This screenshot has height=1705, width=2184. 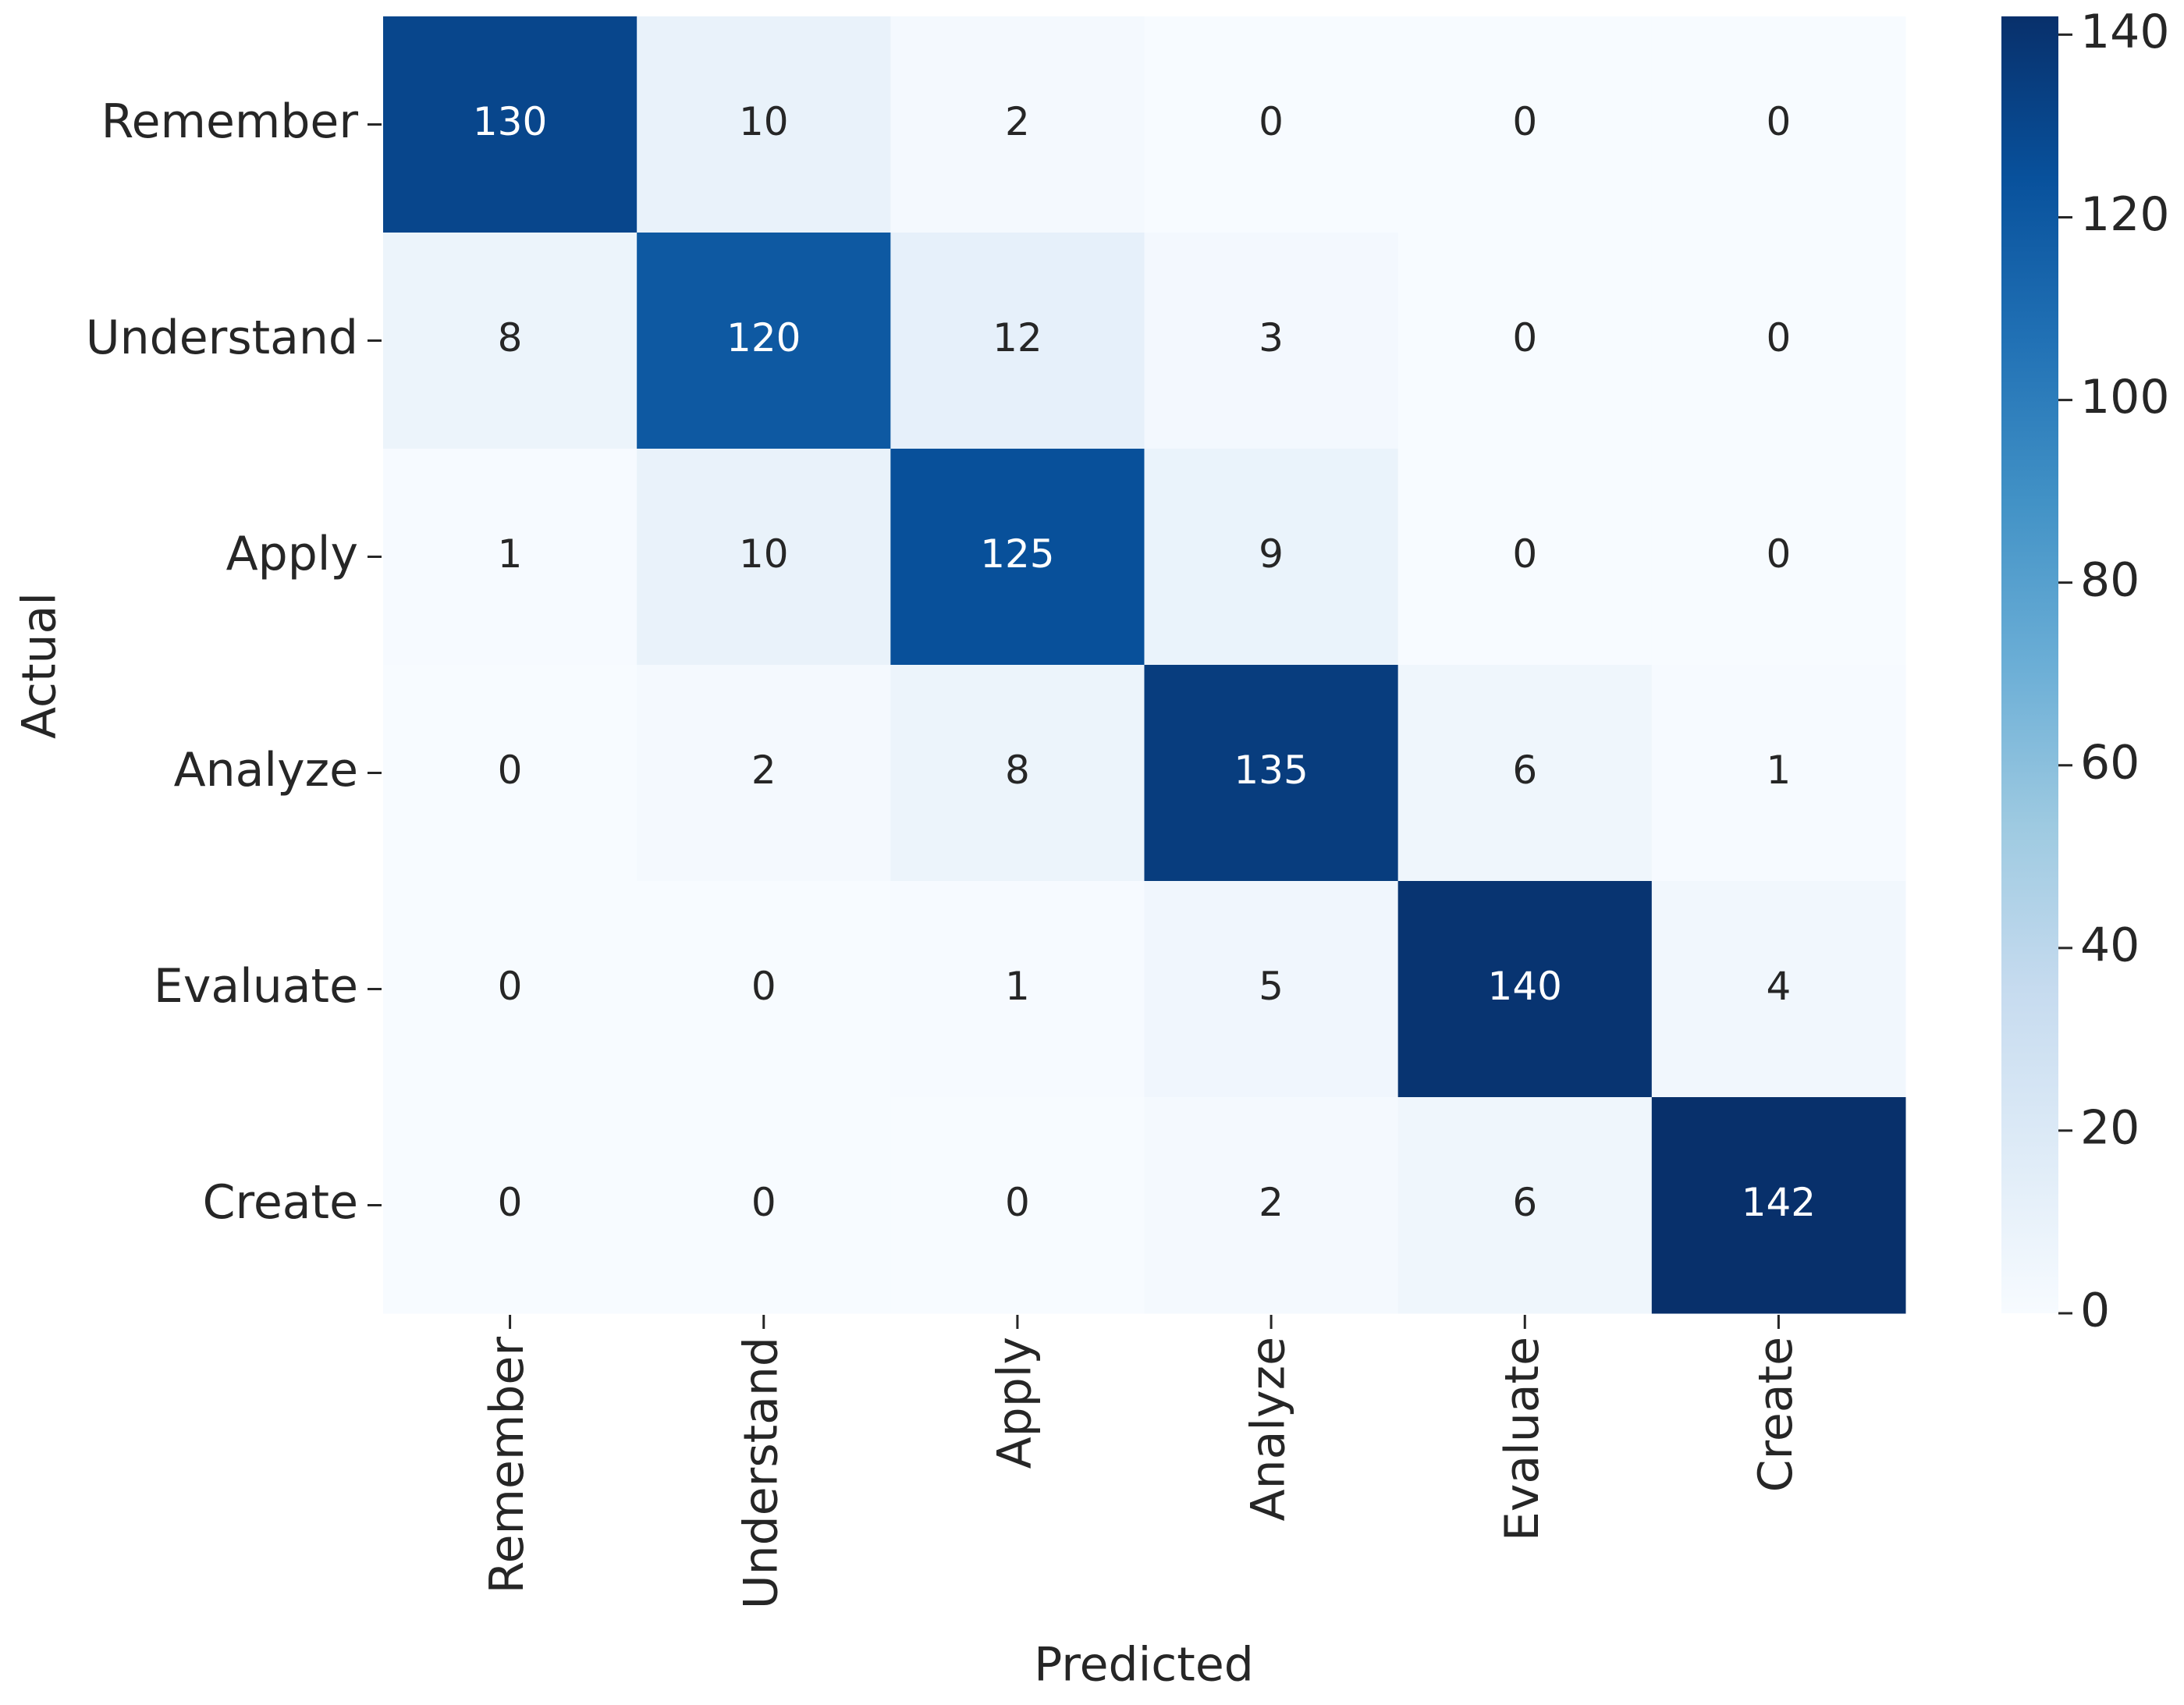 What do you see at coordinates (230, 121) in the screenshot?
I see `y-tick-label: Remember` at bounding box center [230, 121].